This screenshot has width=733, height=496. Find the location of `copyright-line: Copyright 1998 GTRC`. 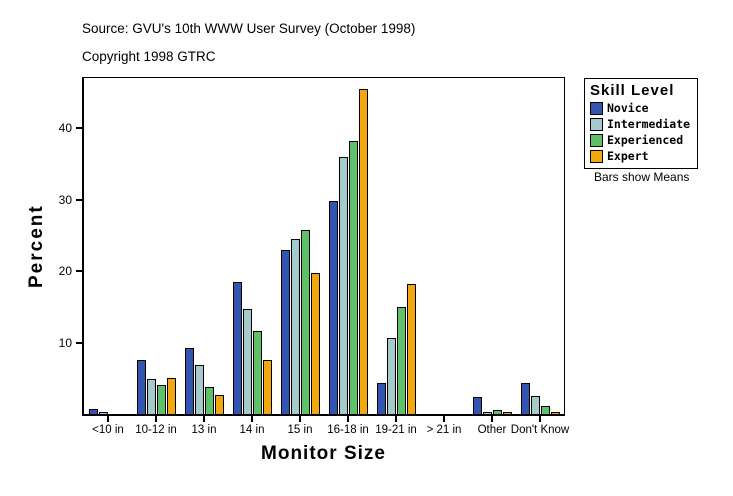

copyright-line: Copyright 1998 GTRC is located at coordinates (149, 56).